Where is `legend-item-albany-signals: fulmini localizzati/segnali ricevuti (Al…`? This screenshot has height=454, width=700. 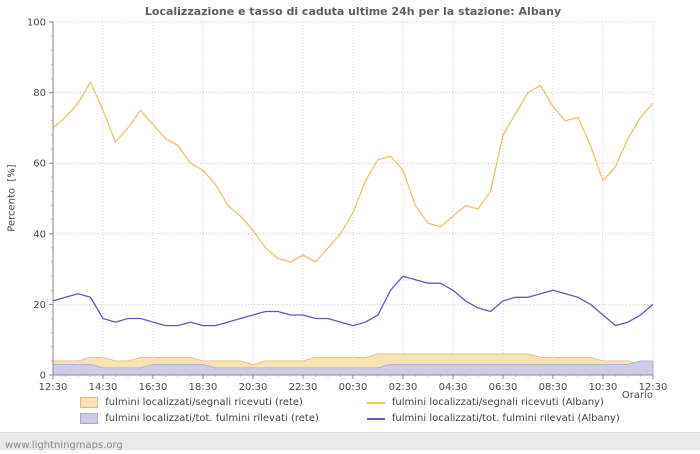
legend-item-albany-signals: fulmini localizzati/segnali ricevuti (Al… is located at coordinates (493, 402).